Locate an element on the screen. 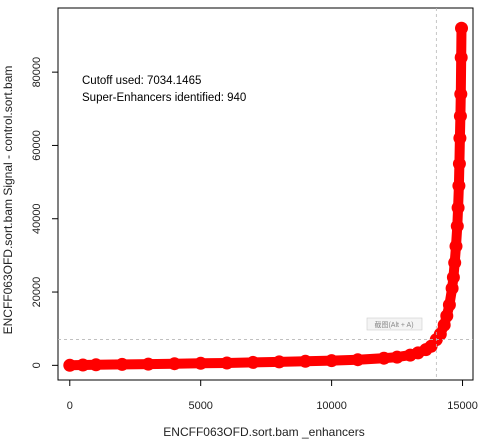  annotation-super-enhancers: Super-Enhancers identified: 940 is located at coordinates (164, 98).